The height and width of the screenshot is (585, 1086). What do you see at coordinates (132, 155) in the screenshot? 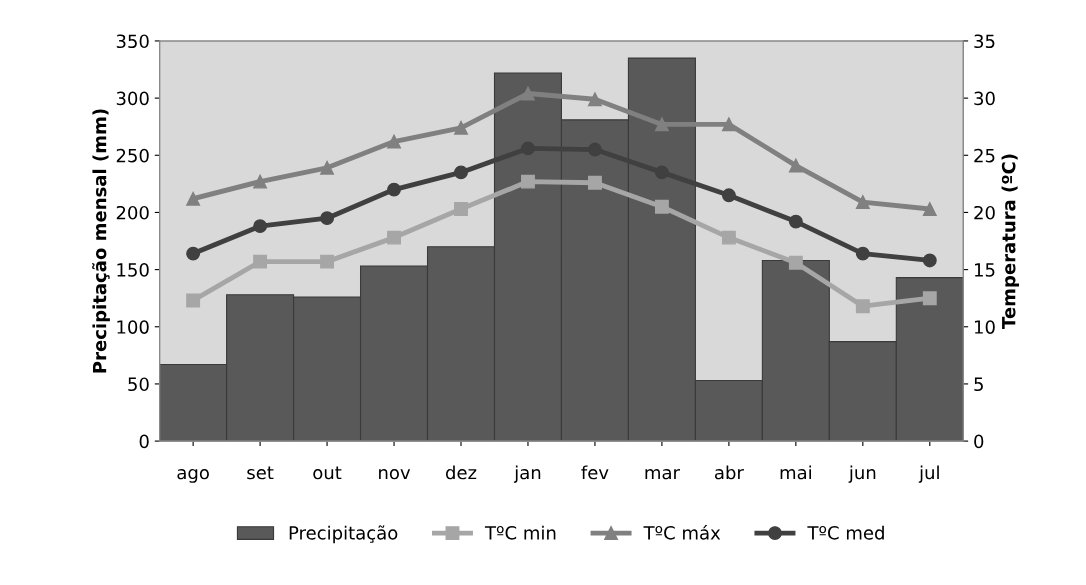
I see `y-tick-label: 250` at bounding box center [132, 155].